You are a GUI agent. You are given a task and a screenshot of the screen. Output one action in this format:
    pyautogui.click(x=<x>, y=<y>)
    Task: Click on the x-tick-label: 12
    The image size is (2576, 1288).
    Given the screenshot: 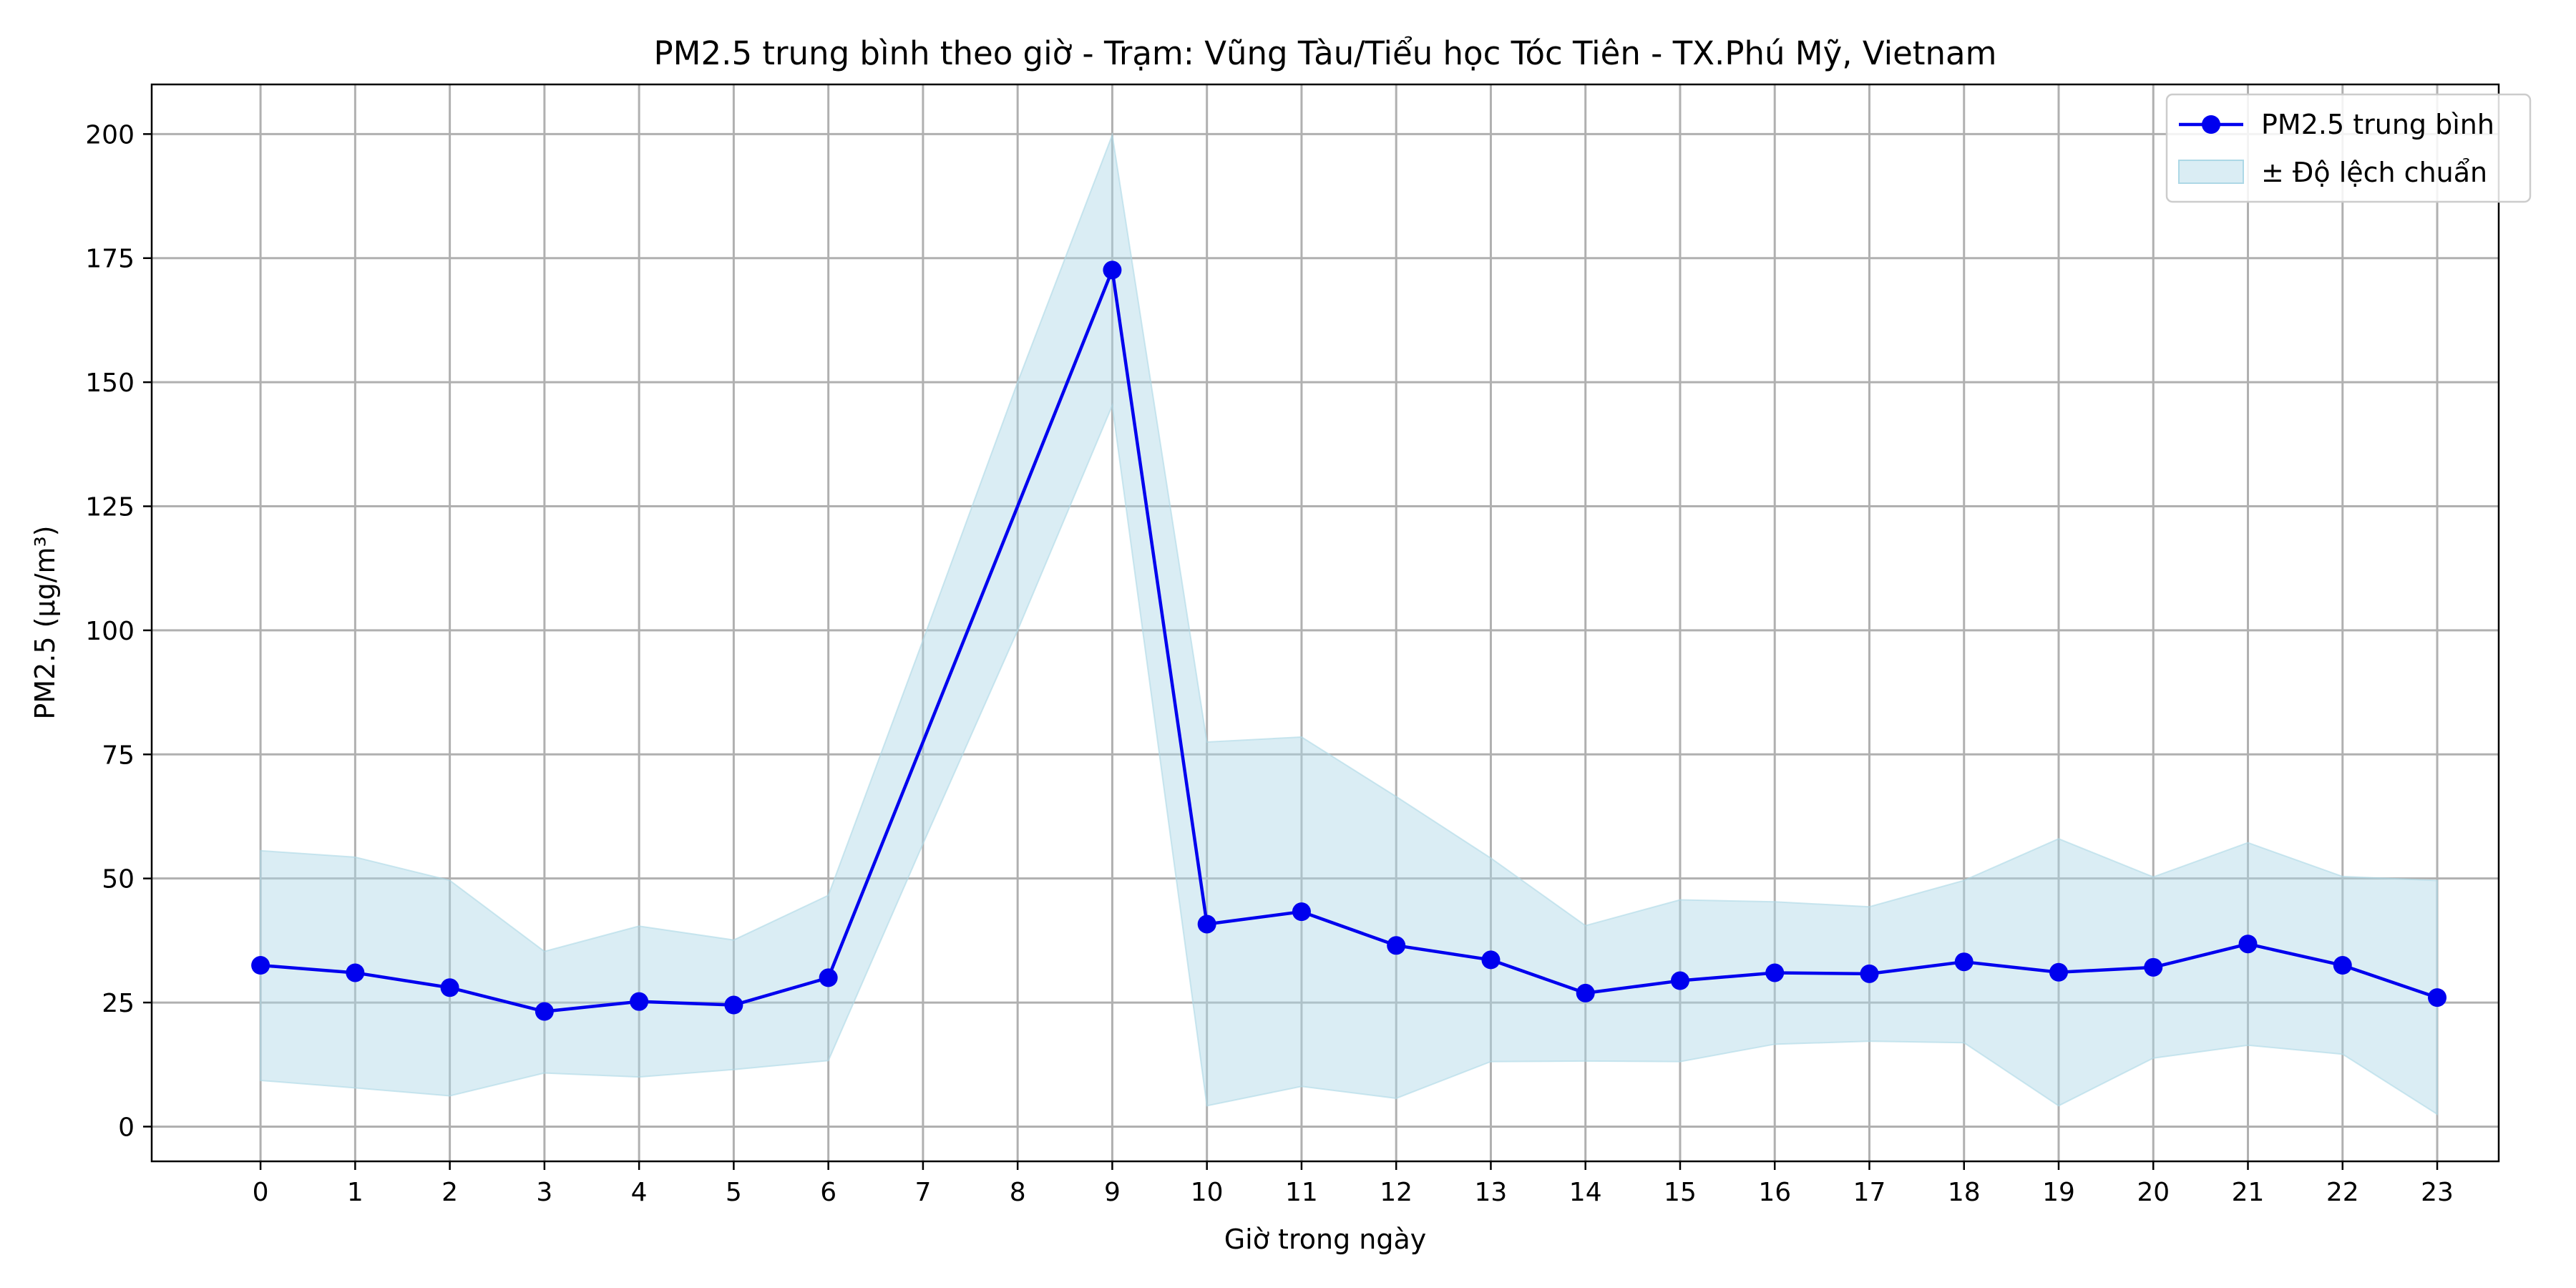 What is the action you would take?
    pyautogui.click(x=1396, y=1192)
    